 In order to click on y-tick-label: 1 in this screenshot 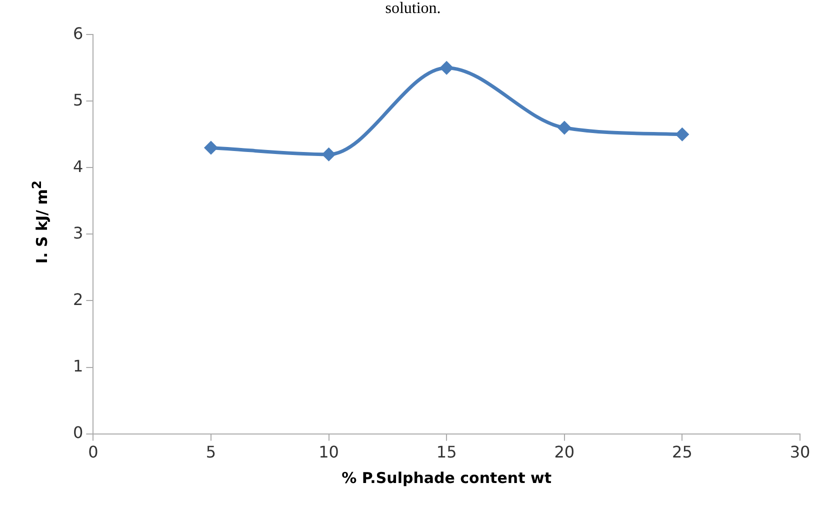, I will do `click(78, 366)`.